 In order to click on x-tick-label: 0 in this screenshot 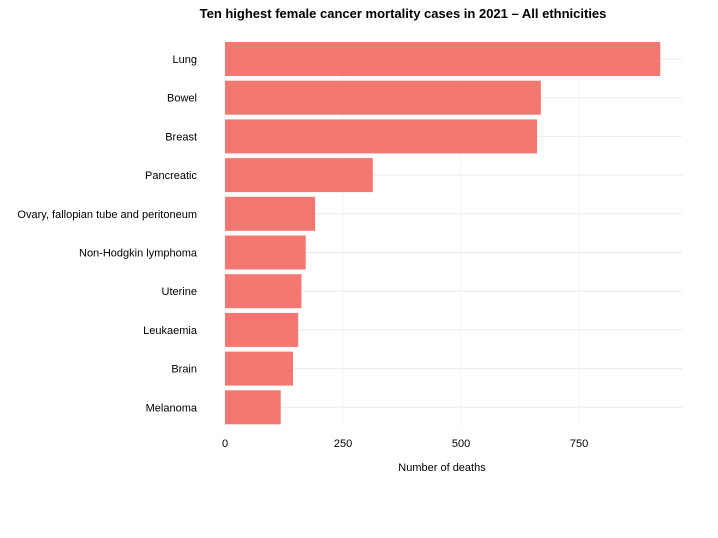, I will do `click(225, 444)`.